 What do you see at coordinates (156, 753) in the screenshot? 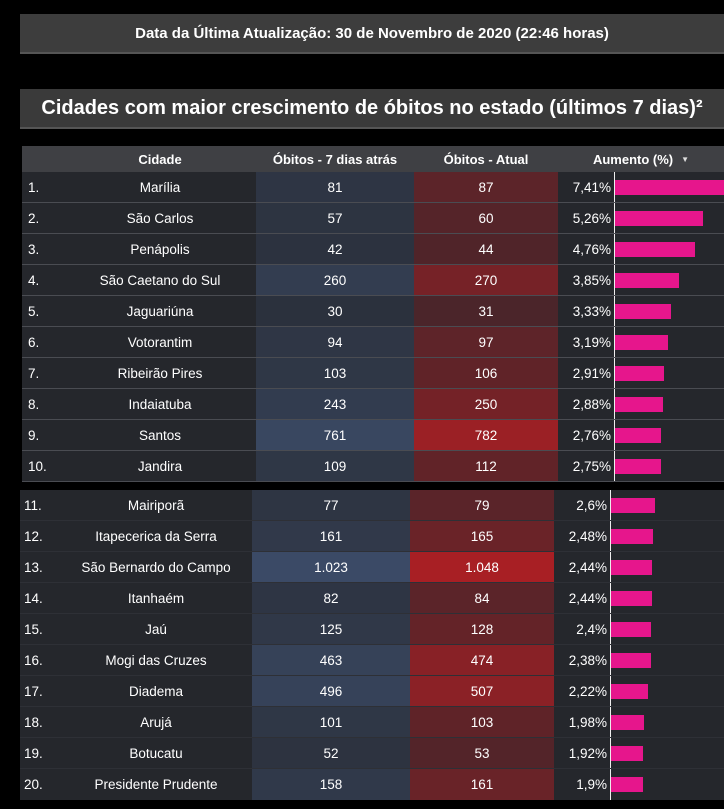
I see `city-cell: Botucatu` at bounding box center [156, 753].